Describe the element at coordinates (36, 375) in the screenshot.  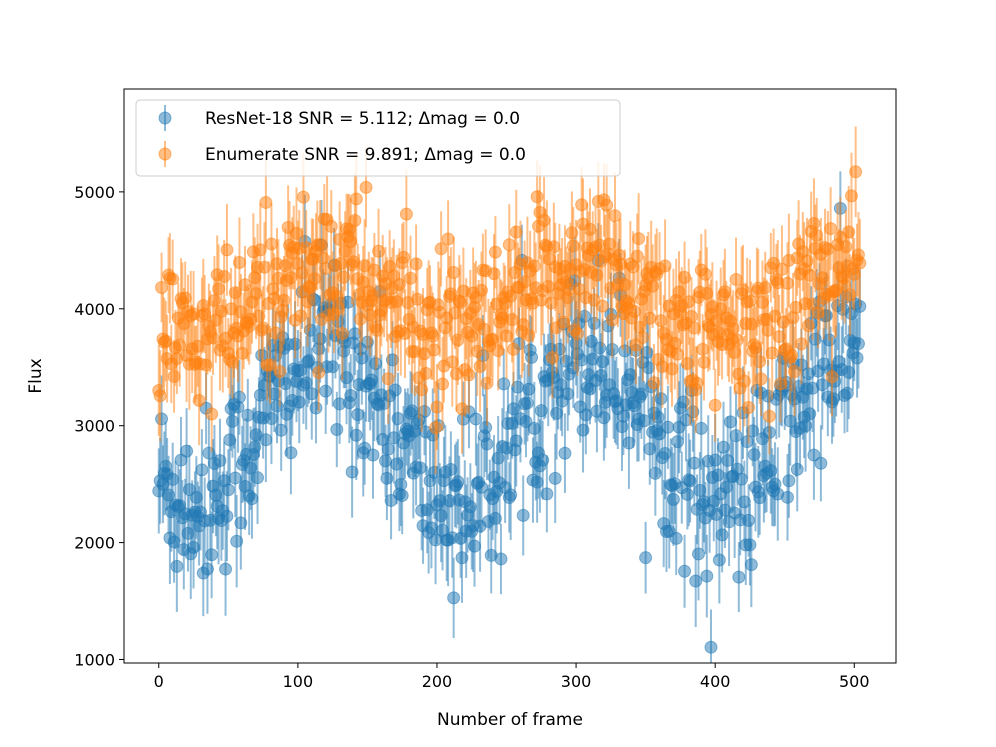
I see `y-axis-label: Flux` at that location.